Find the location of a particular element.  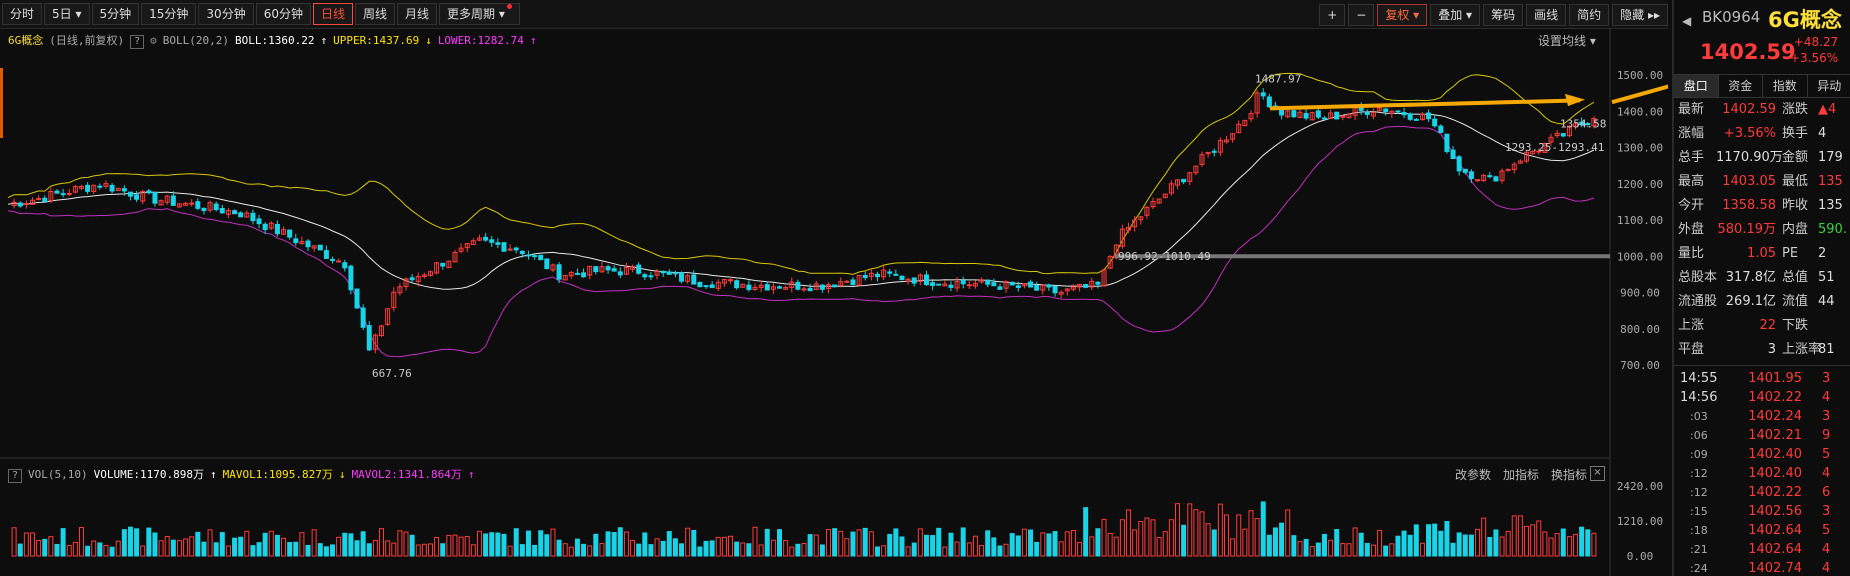

hide-button: 隐藏 ▸▸ is located at coordinates (1640, 15).